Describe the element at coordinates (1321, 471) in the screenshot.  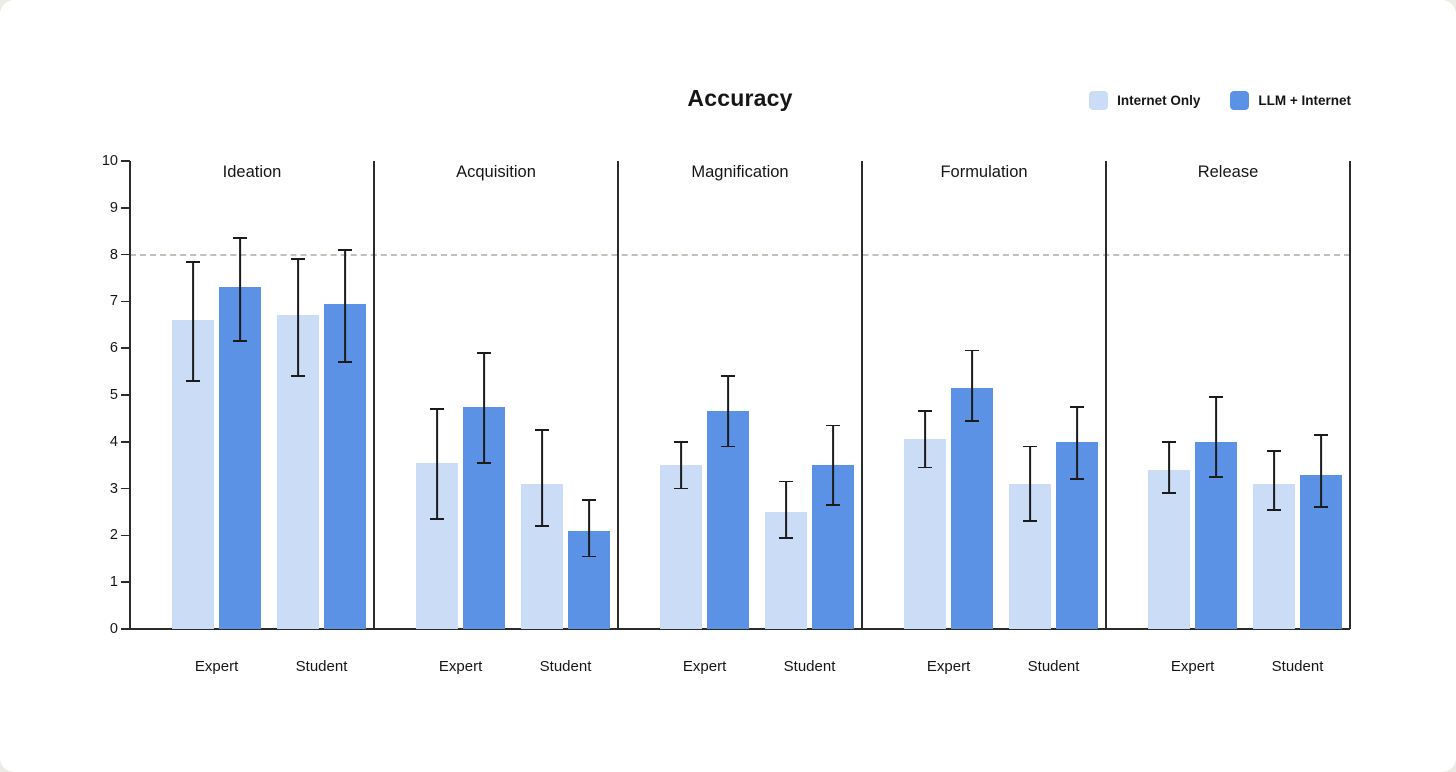
I see `error-bar-release-student-llm-internet` at that location.